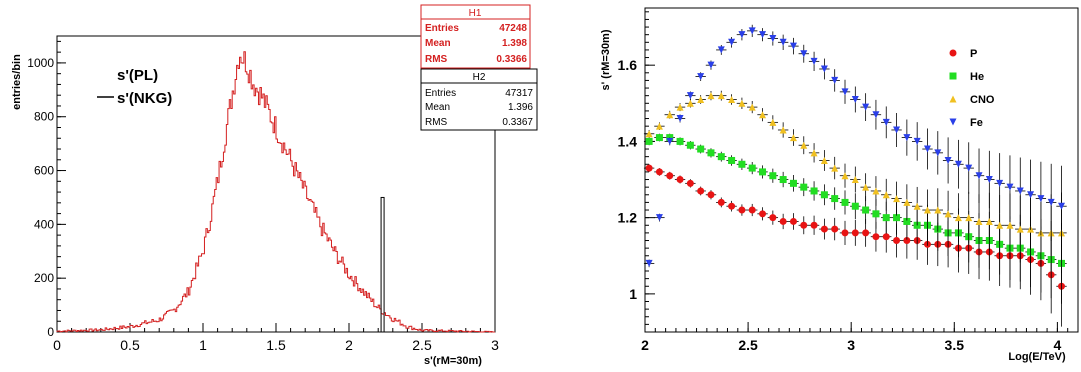  I want to click on legend-marker-cno, so click(953, 99).